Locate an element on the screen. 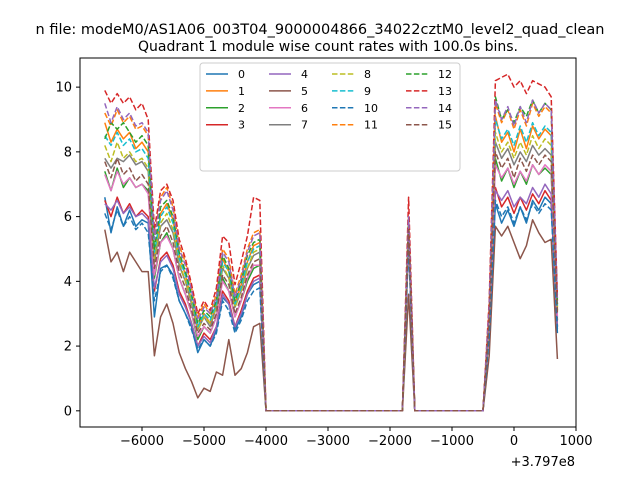  legend-label: 5 is located at coordinates (304, 91).